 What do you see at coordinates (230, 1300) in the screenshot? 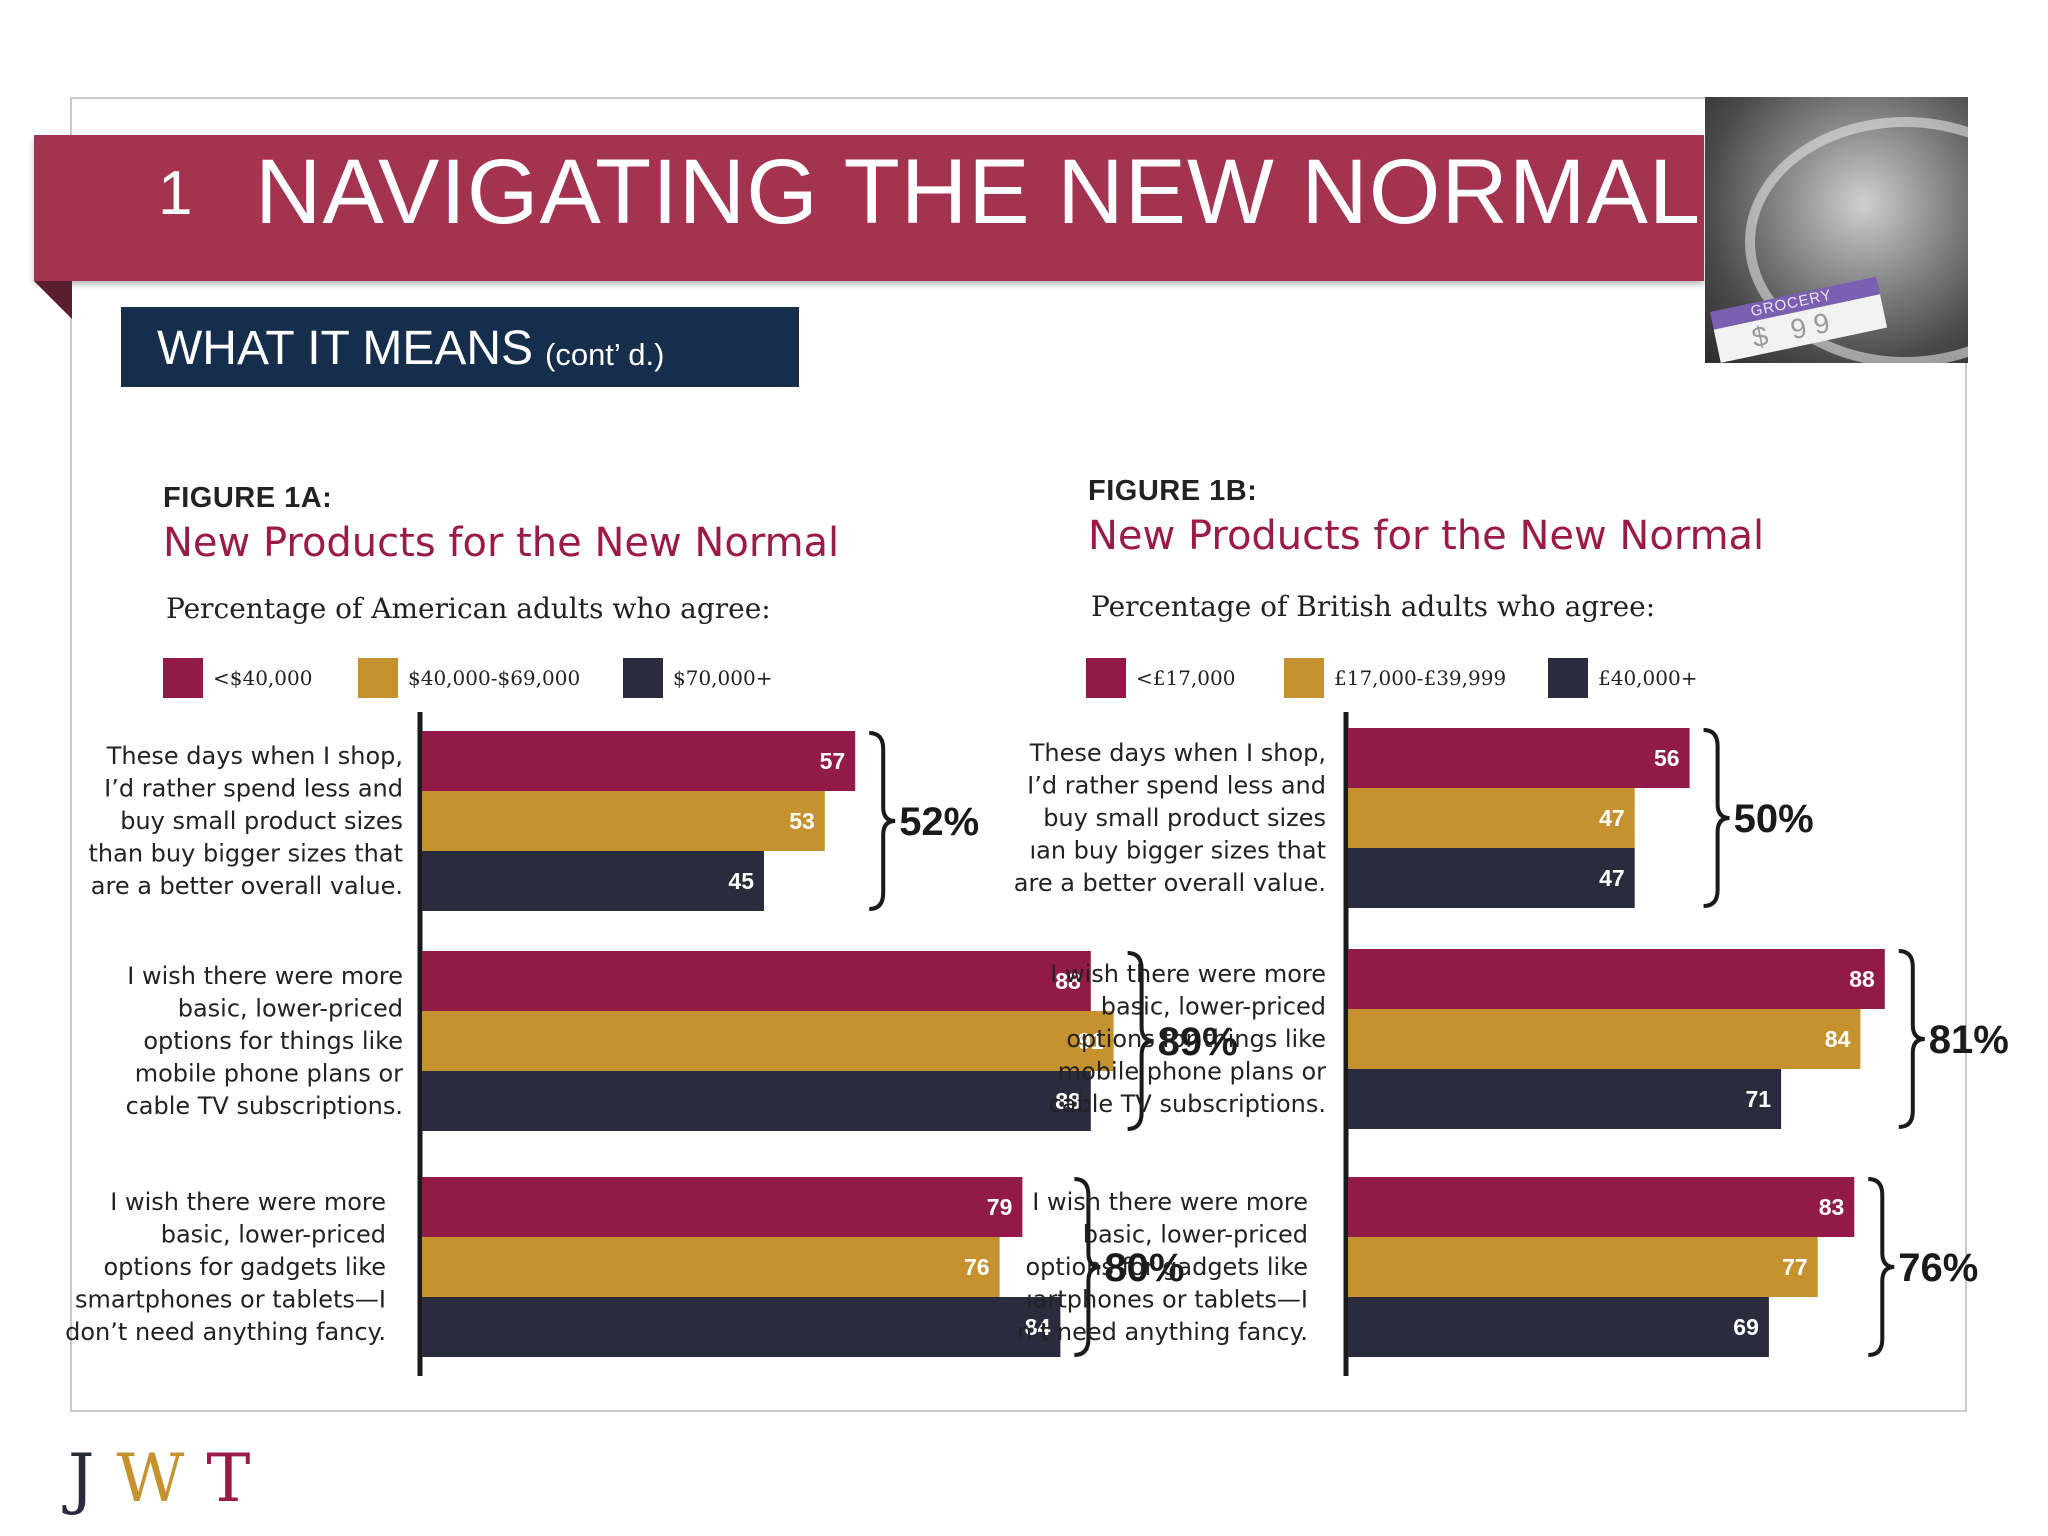
I see `category-label: smartphones or tablets—I` at bounding box center [230, 1300].